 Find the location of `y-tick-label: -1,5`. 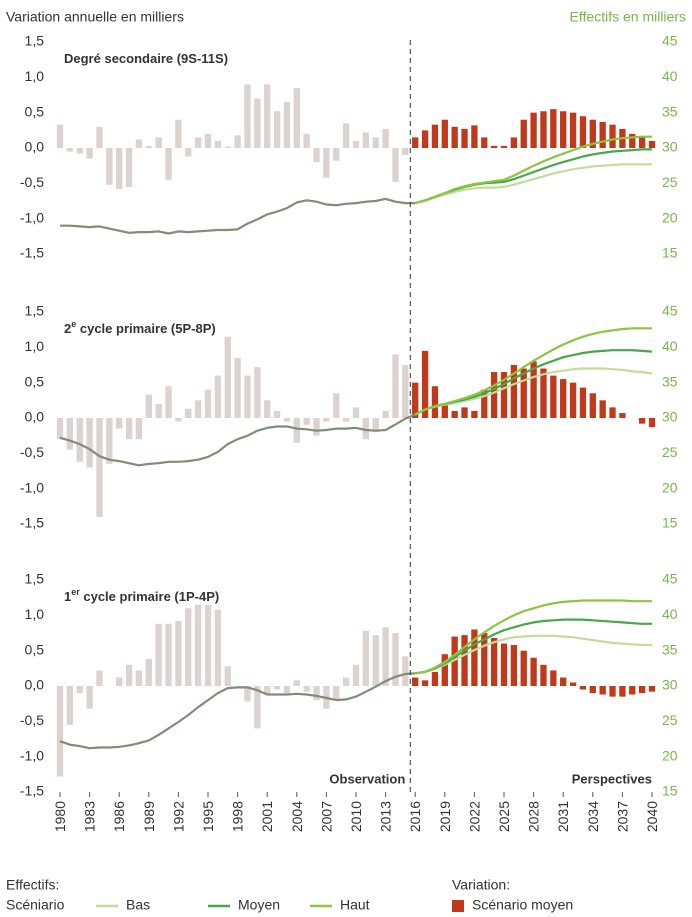

y-tick-label: -1,5 is located at coordinates (32, 253).